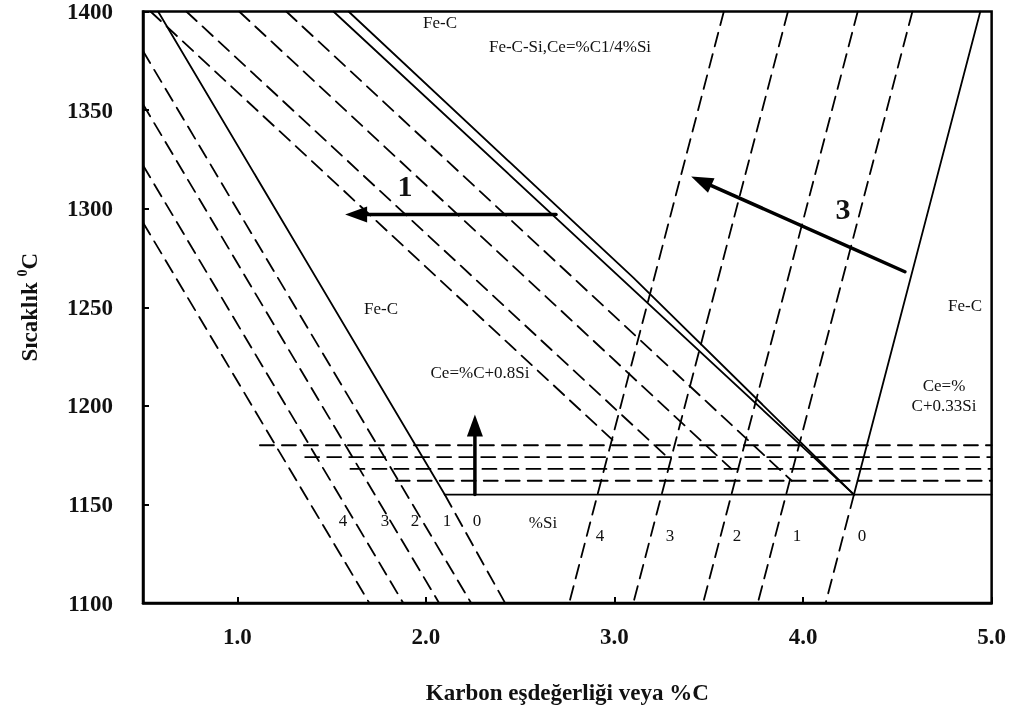 The image size is (1009, 720). What do you see at coordinates (614, 636) in the screenshot?
I see `x-tick-label: 3.0` at bounding box center [614, 636].